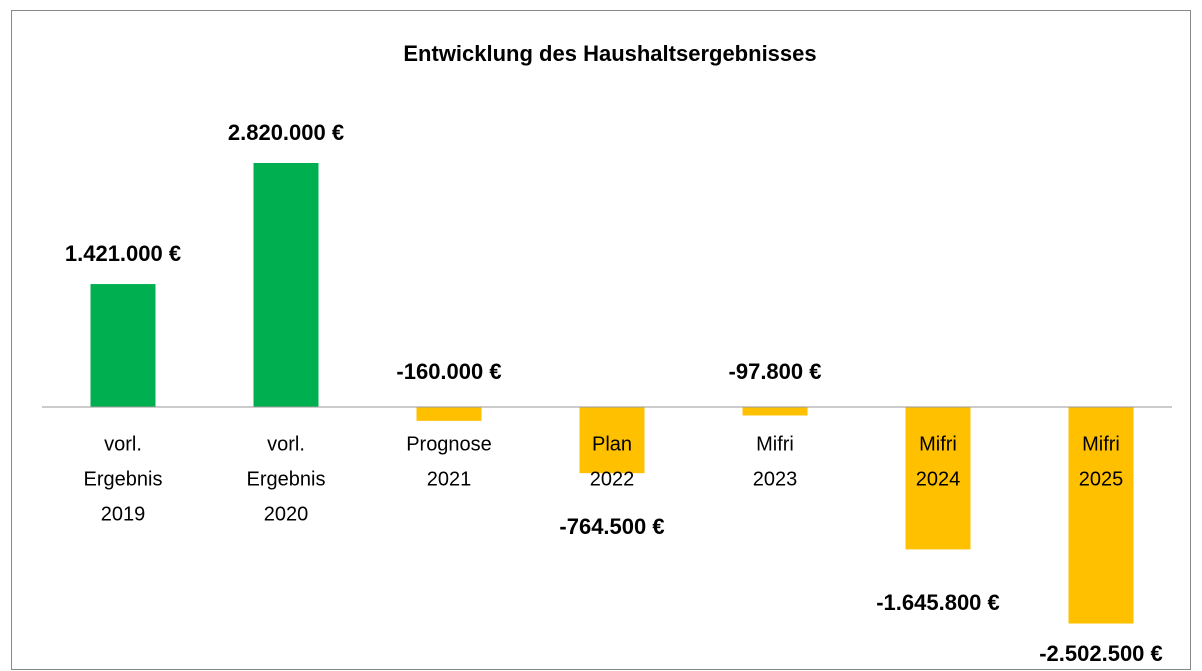  Describe the element at coordinates (286, 514) in the screenshot. I see `x-tick-label: 2020` at that location.